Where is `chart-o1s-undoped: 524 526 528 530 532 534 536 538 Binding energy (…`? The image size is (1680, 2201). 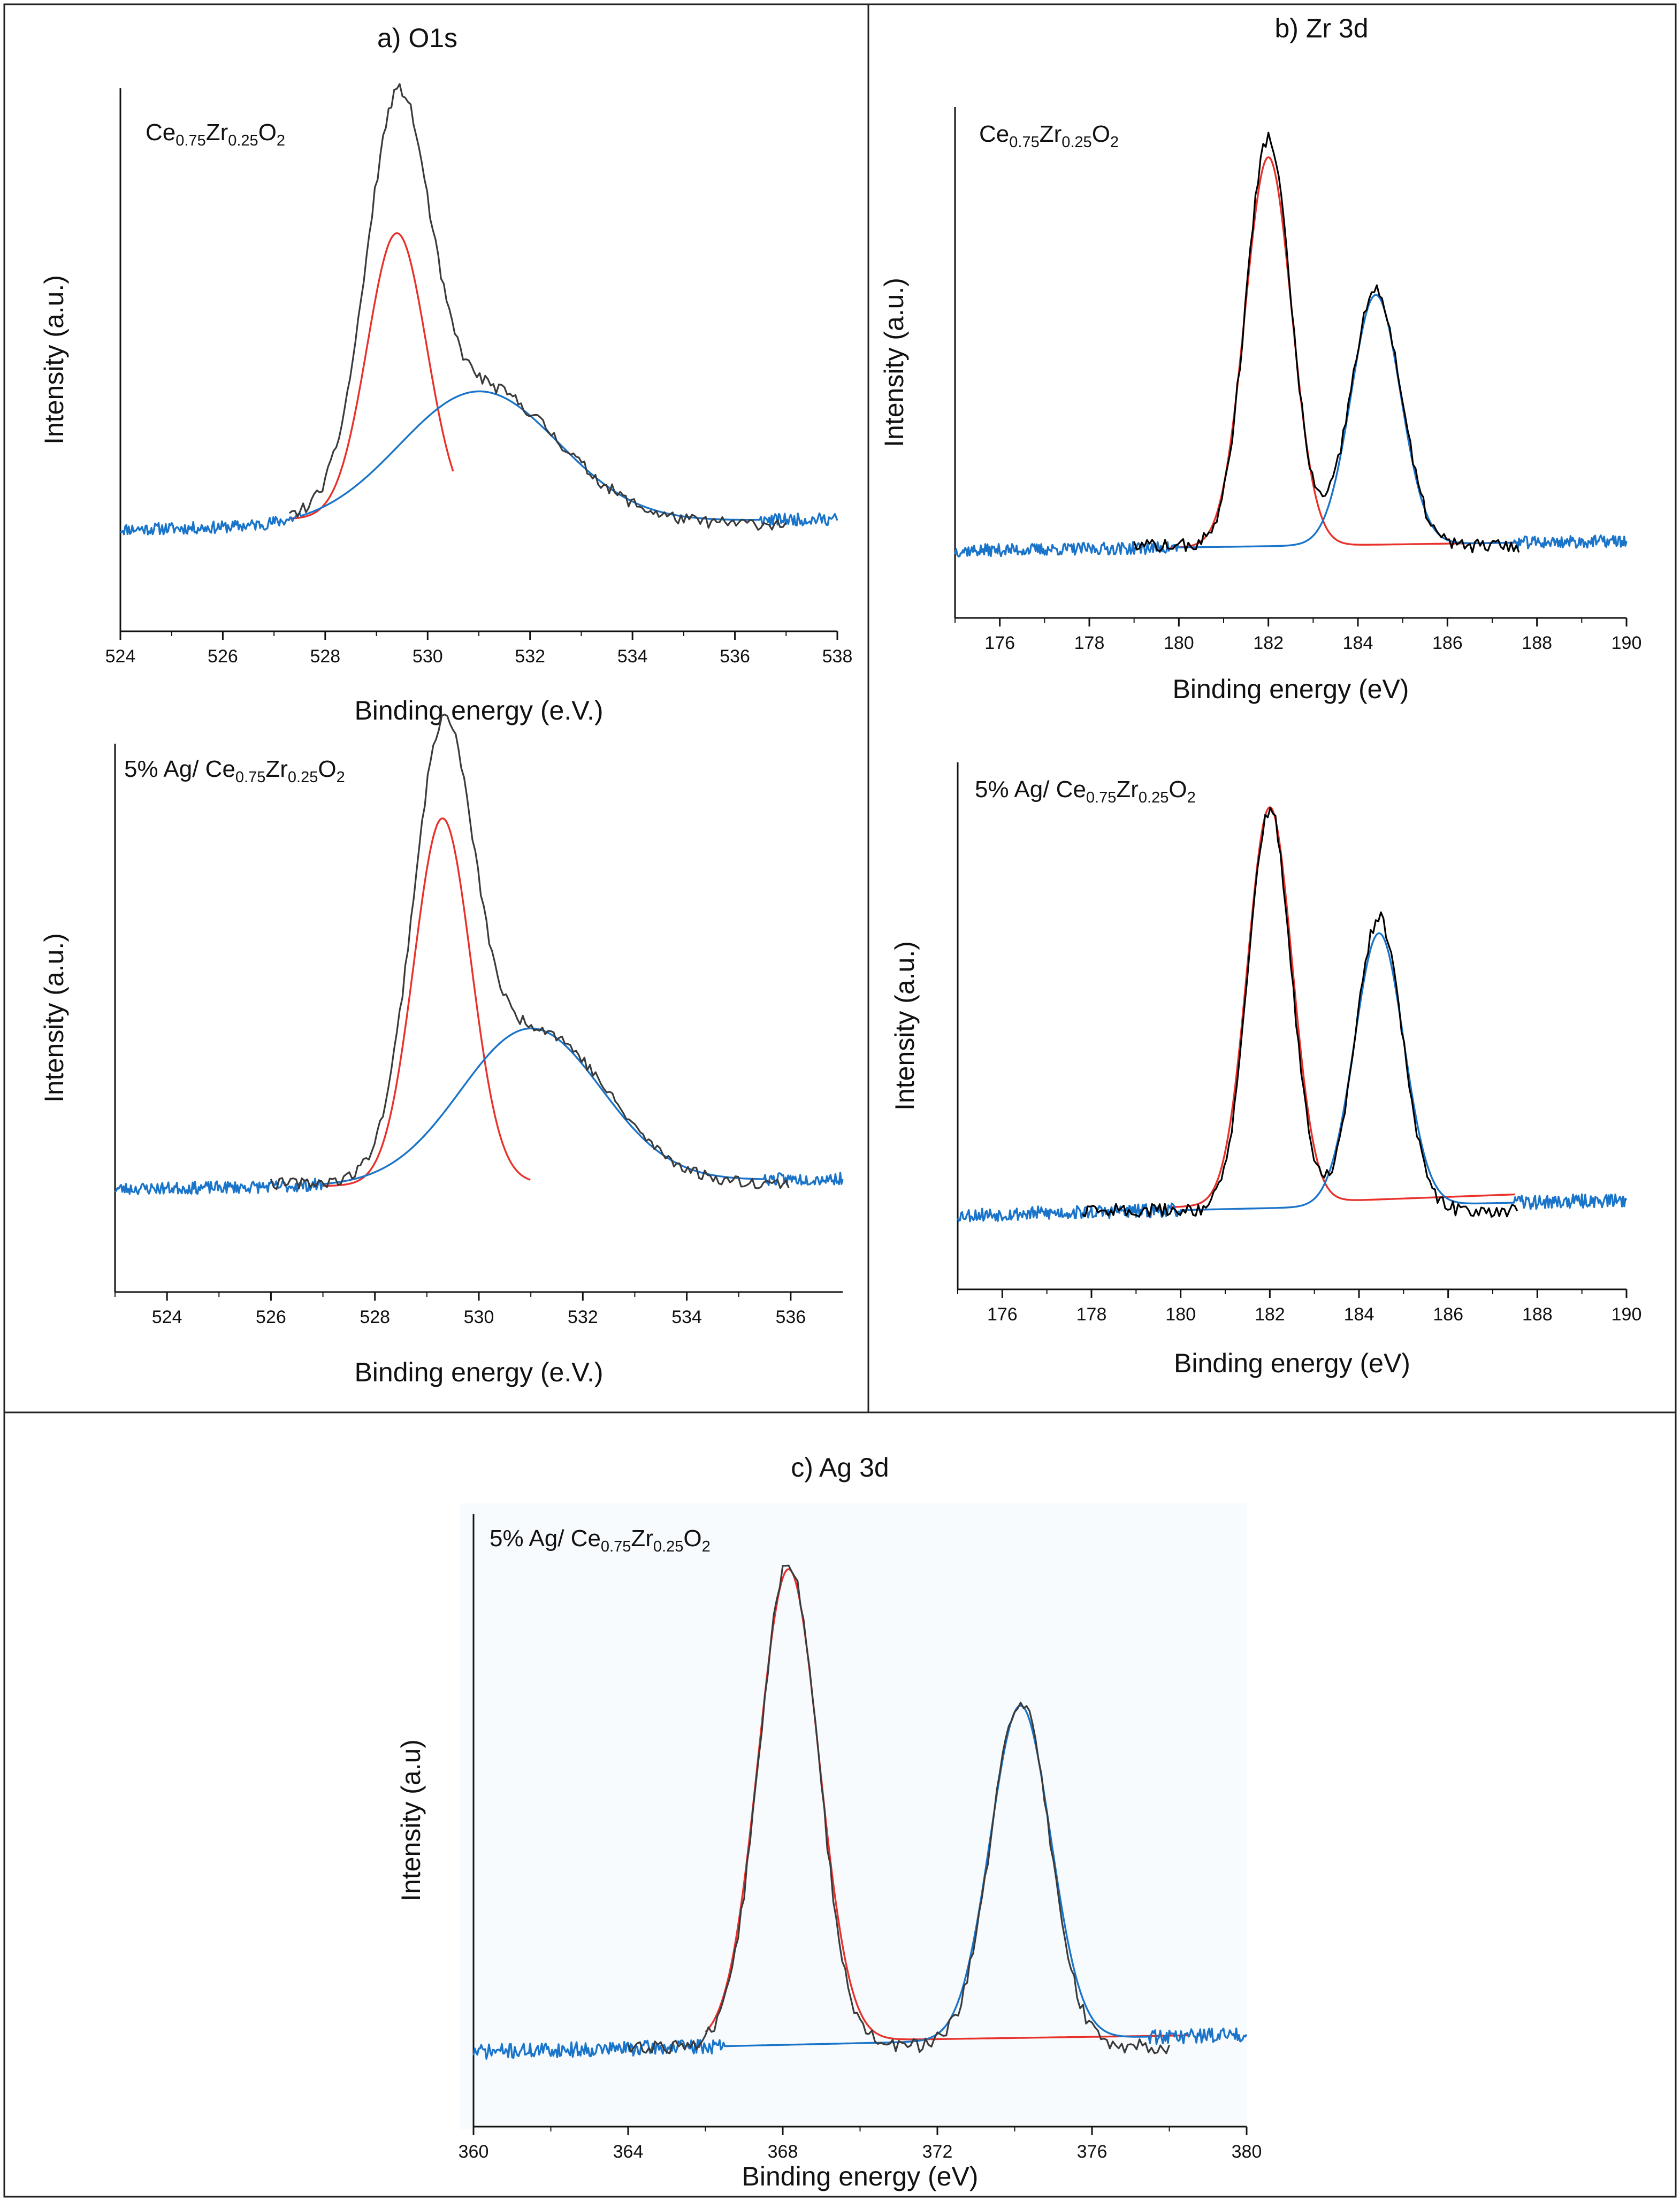 chart-o1s-undoped: 524 526 528 530 532 534 536 538 Binding energy (… is located at coordinates (446, 404).